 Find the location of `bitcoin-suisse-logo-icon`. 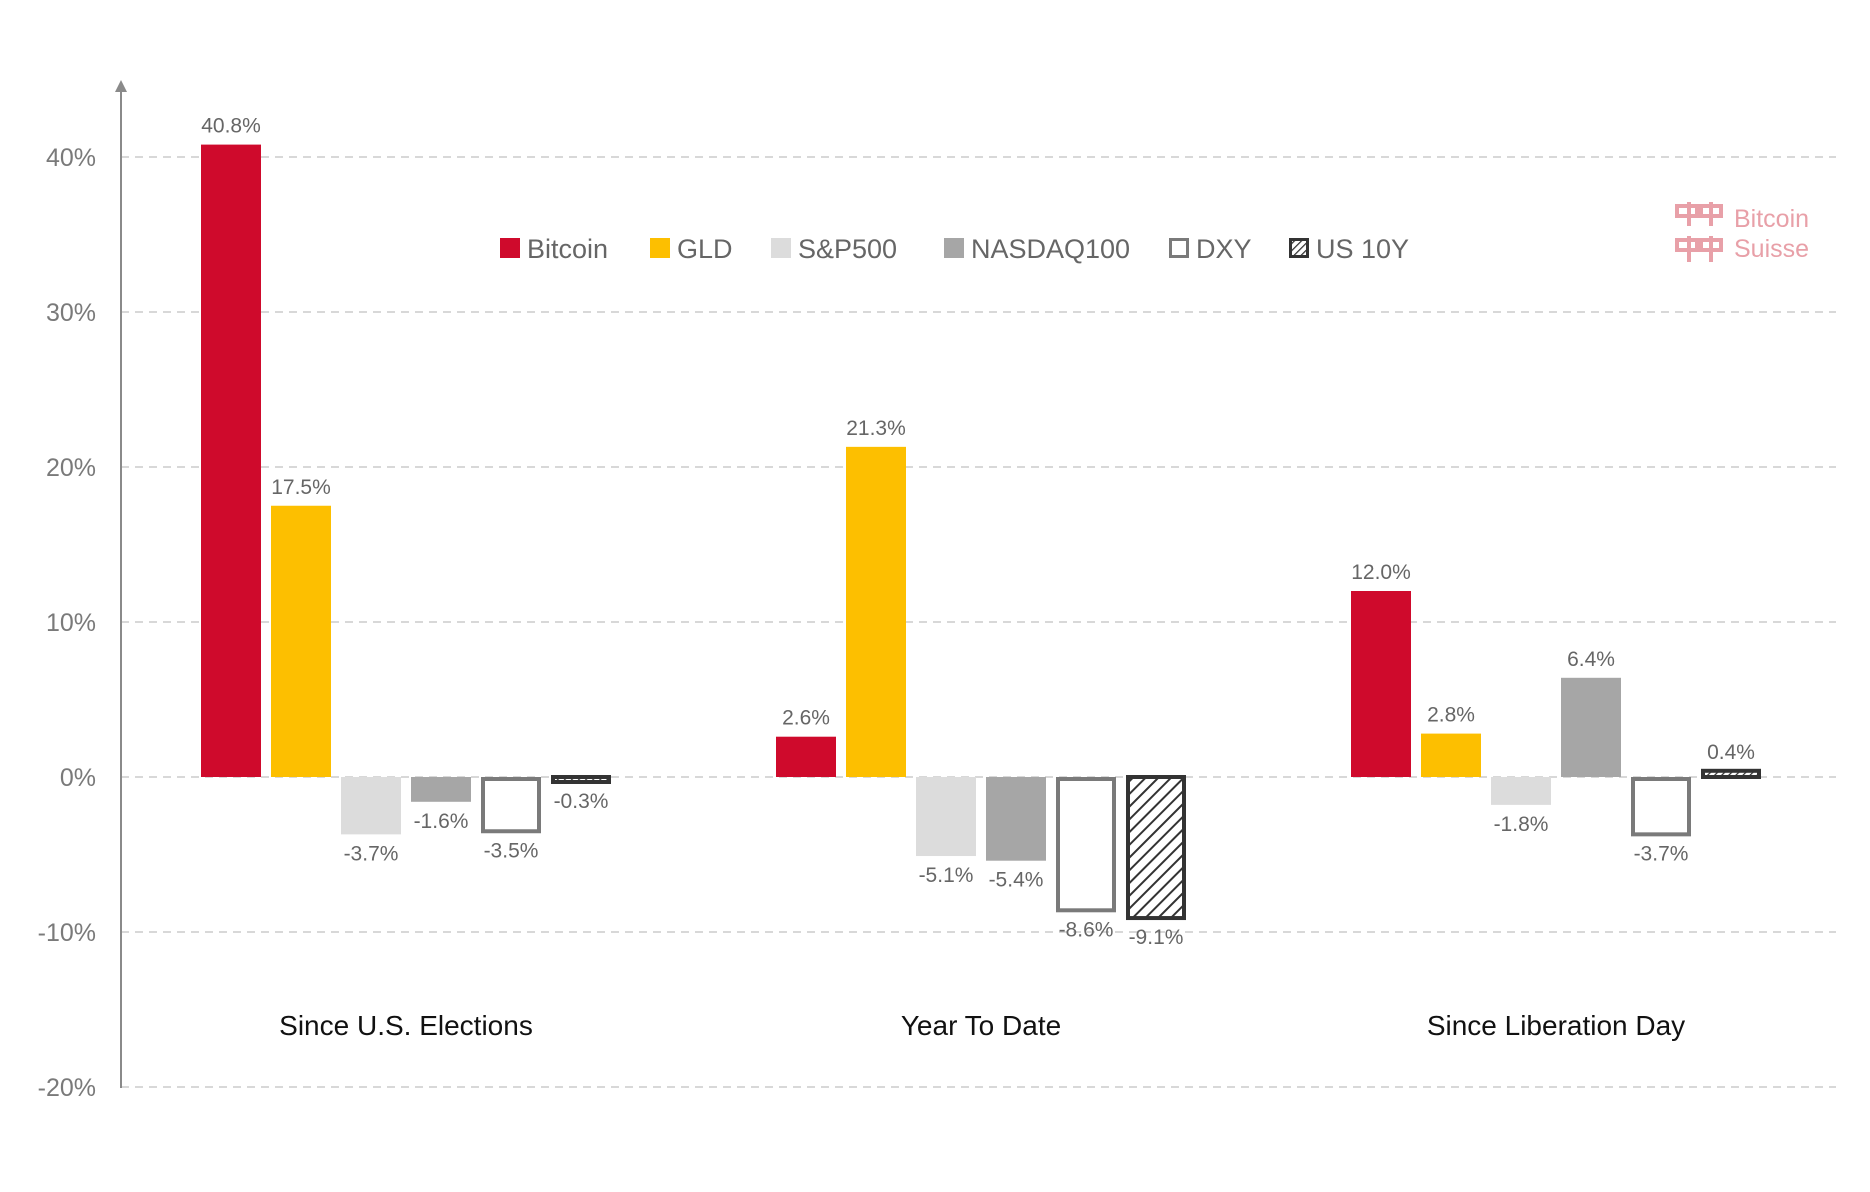

bitcoin-suisse-logo-icon is located at coordinates (1699, 232).